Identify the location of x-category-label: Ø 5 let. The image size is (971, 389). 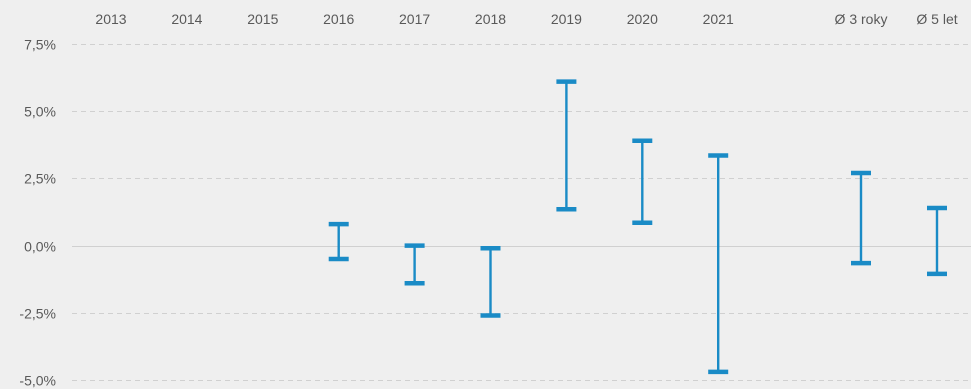
(936, 19).